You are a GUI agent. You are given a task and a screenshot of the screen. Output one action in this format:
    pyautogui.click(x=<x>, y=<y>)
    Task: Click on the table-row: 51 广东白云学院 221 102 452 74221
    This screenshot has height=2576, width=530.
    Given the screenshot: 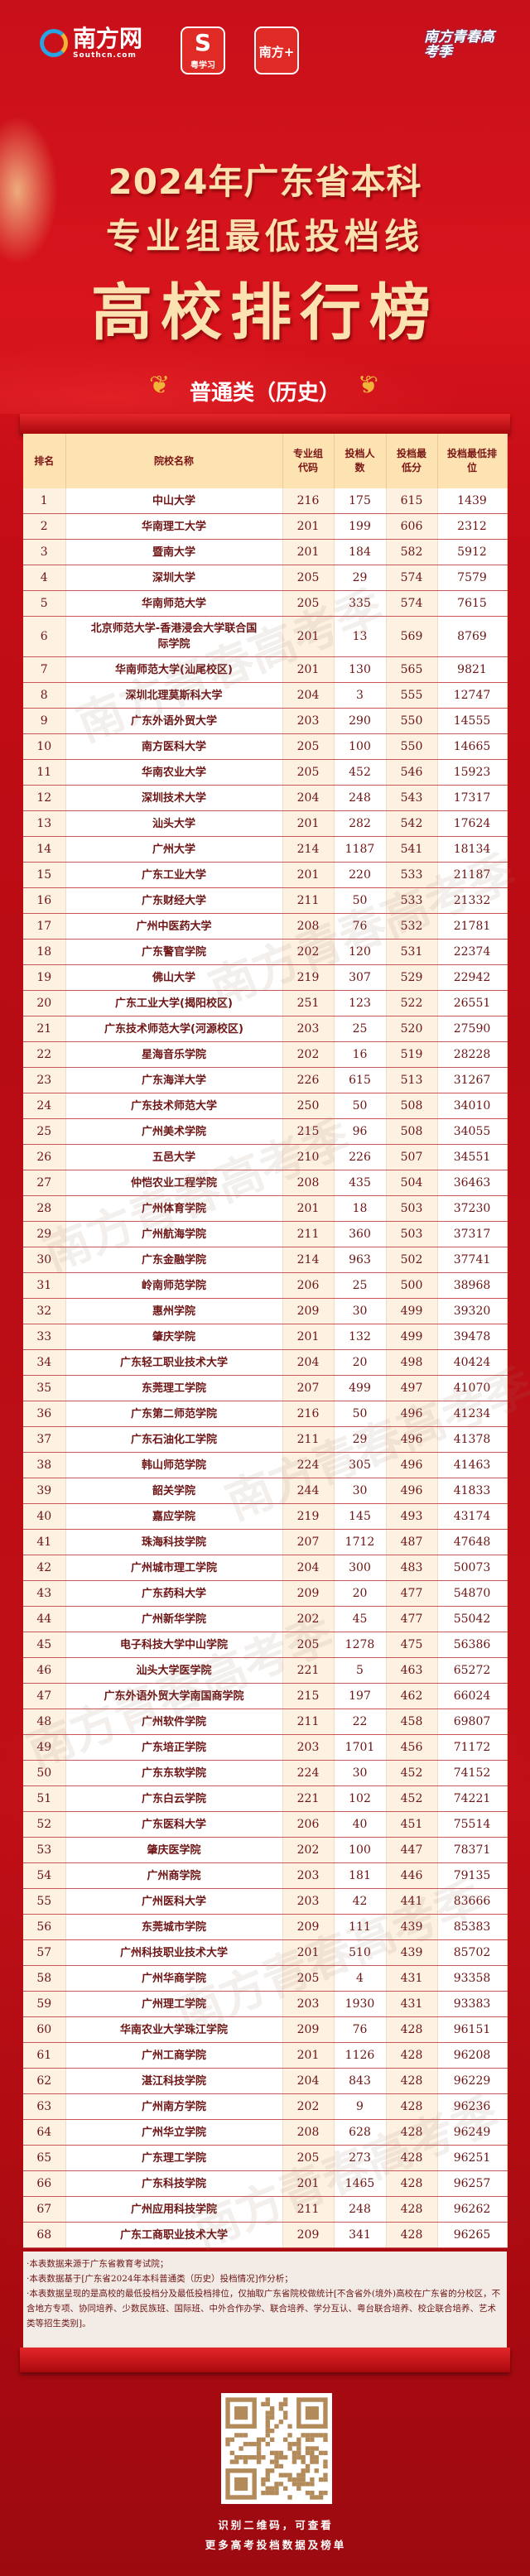 What is the action you would take?
    pyautogui.click(x=265, y=1798)
    